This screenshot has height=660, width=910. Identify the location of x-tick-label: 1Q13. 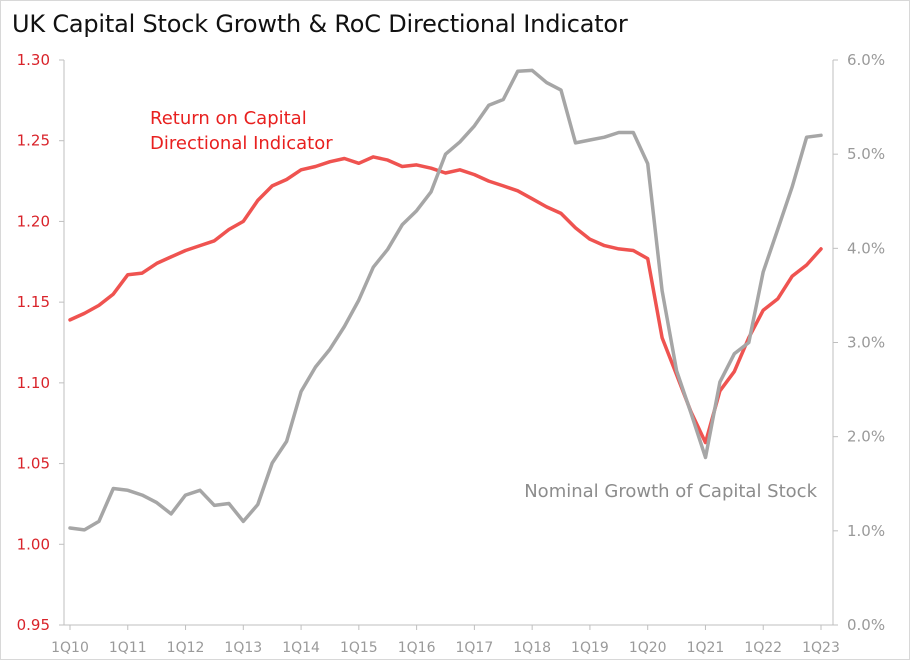
(243, 648).